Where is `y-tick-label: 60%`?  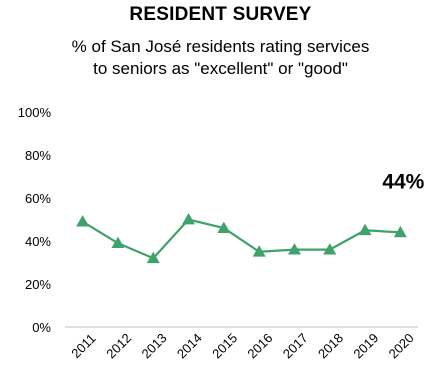 y-tick-label: 60% is located at coordinates (38, 198).